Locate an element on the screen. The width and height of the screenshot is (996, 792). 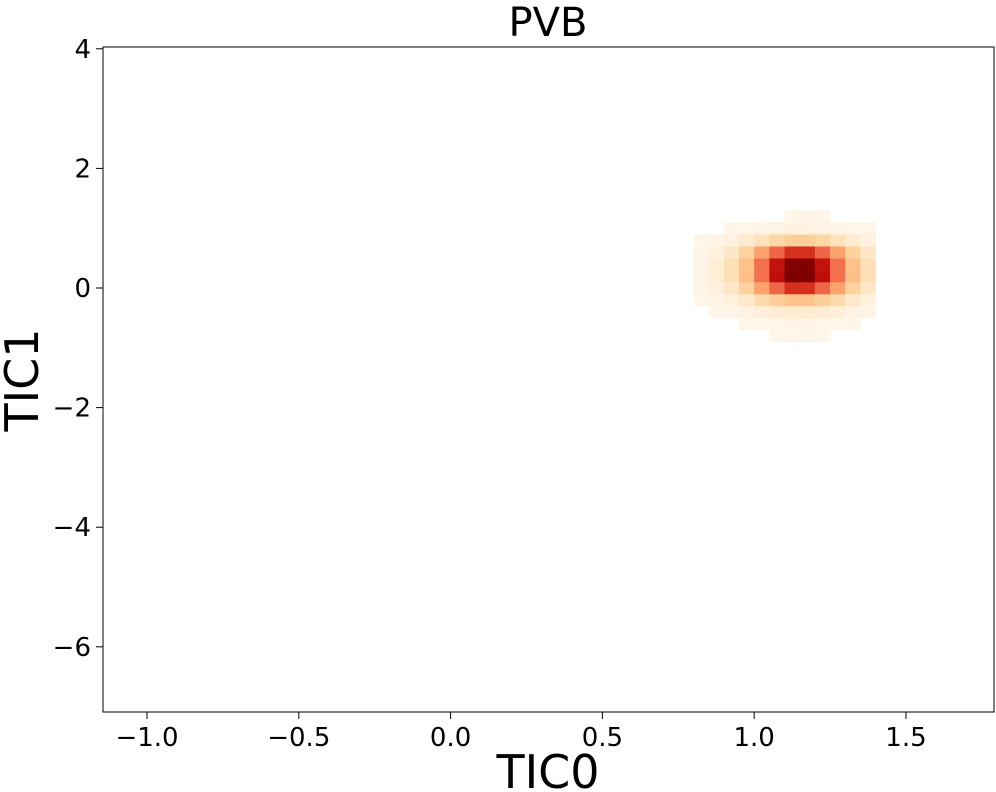
x-tick-label: 0.0 is located at coordinates (450, 738).